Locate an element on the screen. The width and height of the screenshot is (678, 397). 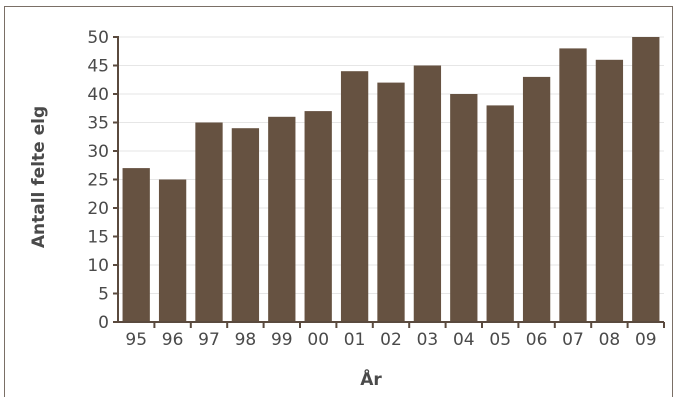
x-tick-label: 02 is located at coordinates (391, 340).